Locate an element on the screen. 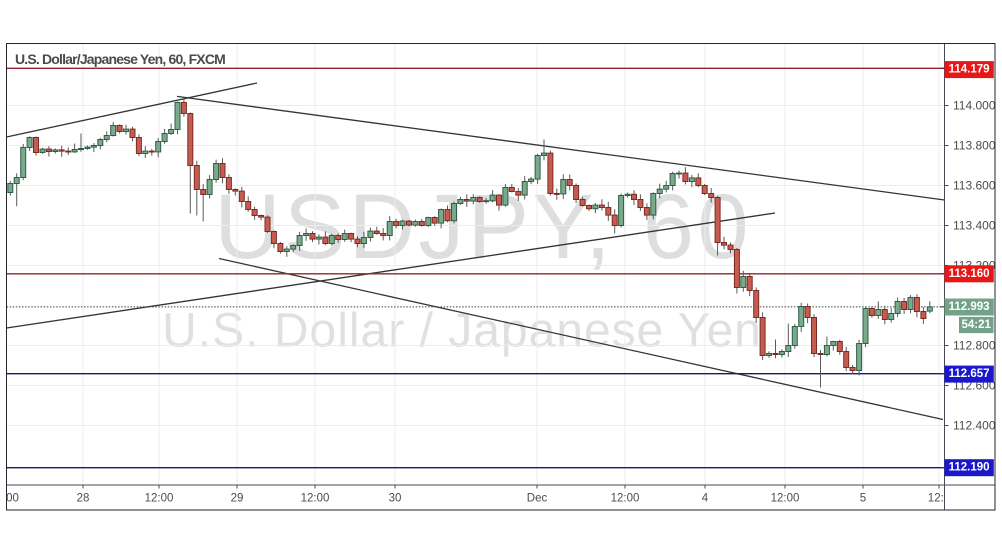  svg-text: 114.000 is located at coordinates (974, 106).